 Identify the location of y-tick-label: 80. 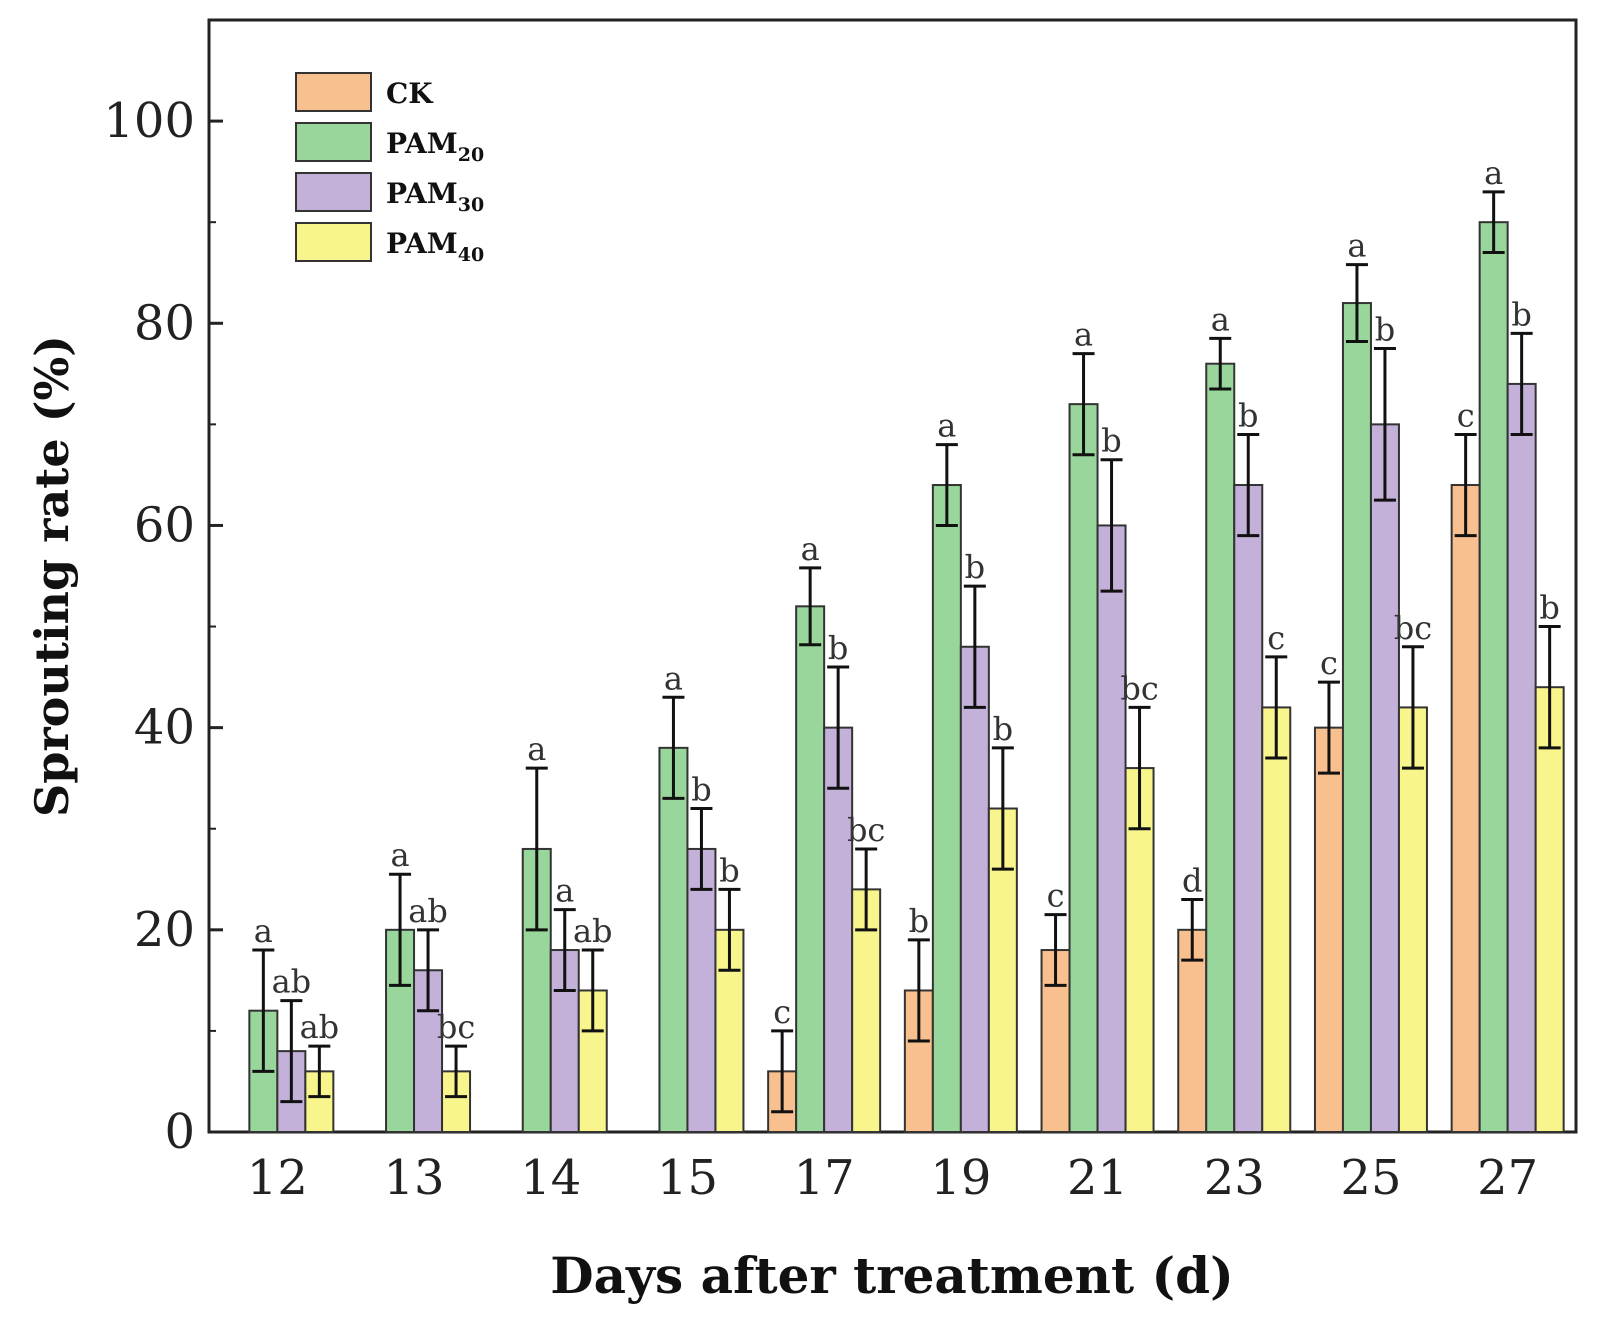
(164, 323).